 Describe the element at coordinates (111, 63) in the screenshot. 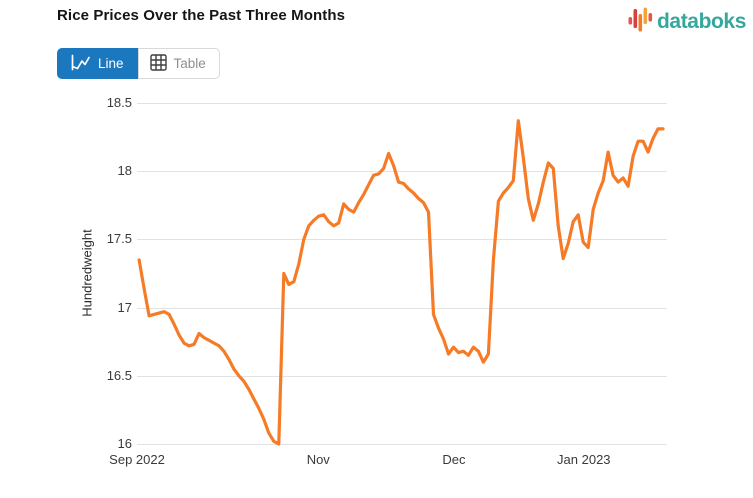

I see `line-view-label: Line` at that location.